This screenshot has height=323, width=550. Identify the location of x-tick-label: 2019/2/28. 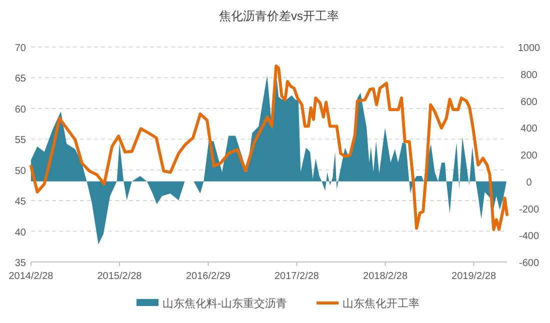
(474, 276).